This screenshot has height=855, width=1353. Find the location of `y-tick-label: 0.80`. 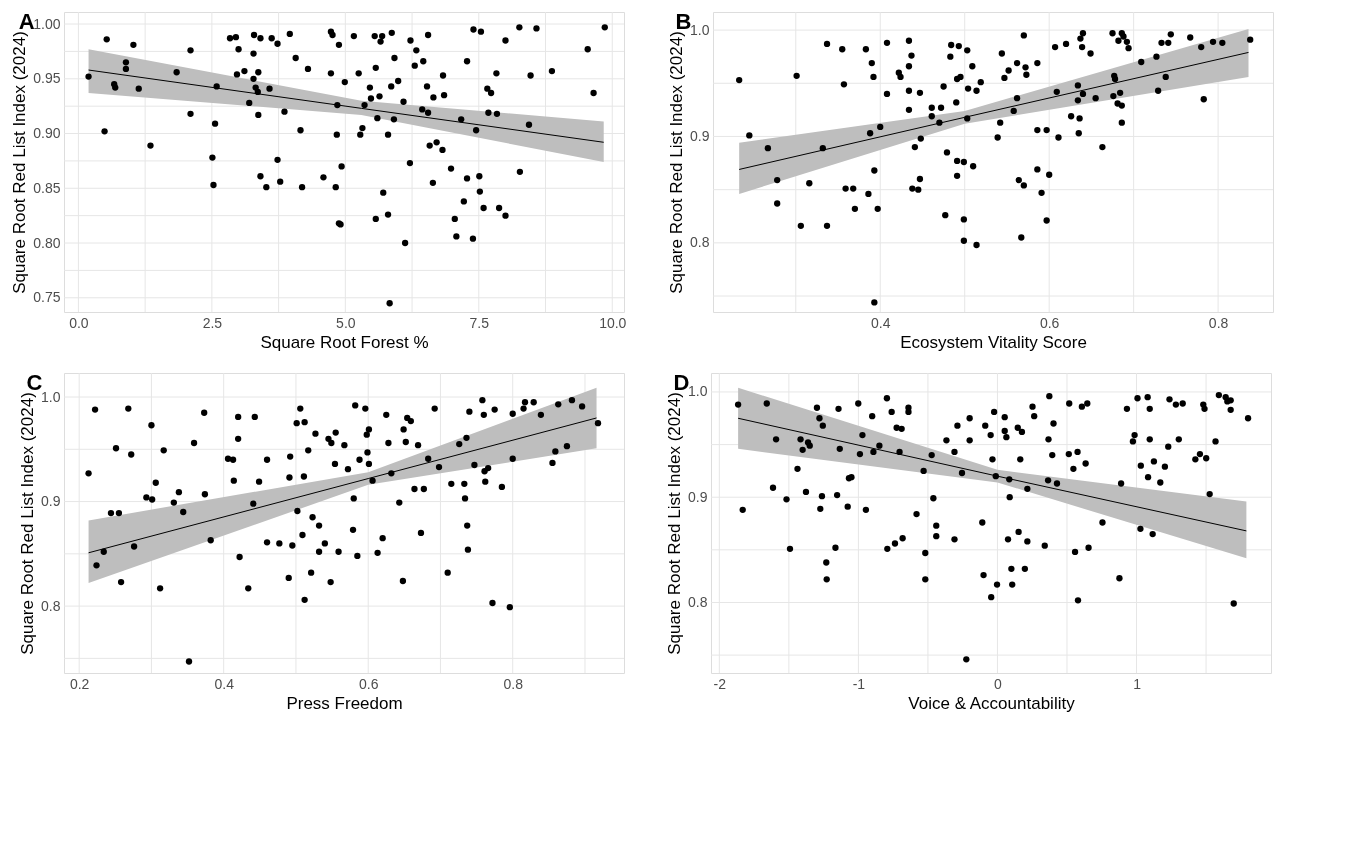

y-tick-label: 0.80 is located at coordinates (47, 242).